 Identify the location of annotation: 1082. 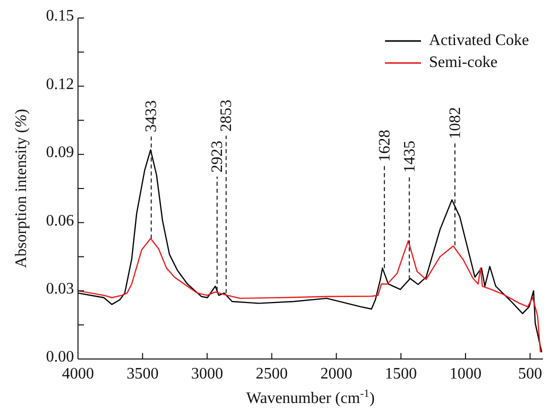
(455, 123).